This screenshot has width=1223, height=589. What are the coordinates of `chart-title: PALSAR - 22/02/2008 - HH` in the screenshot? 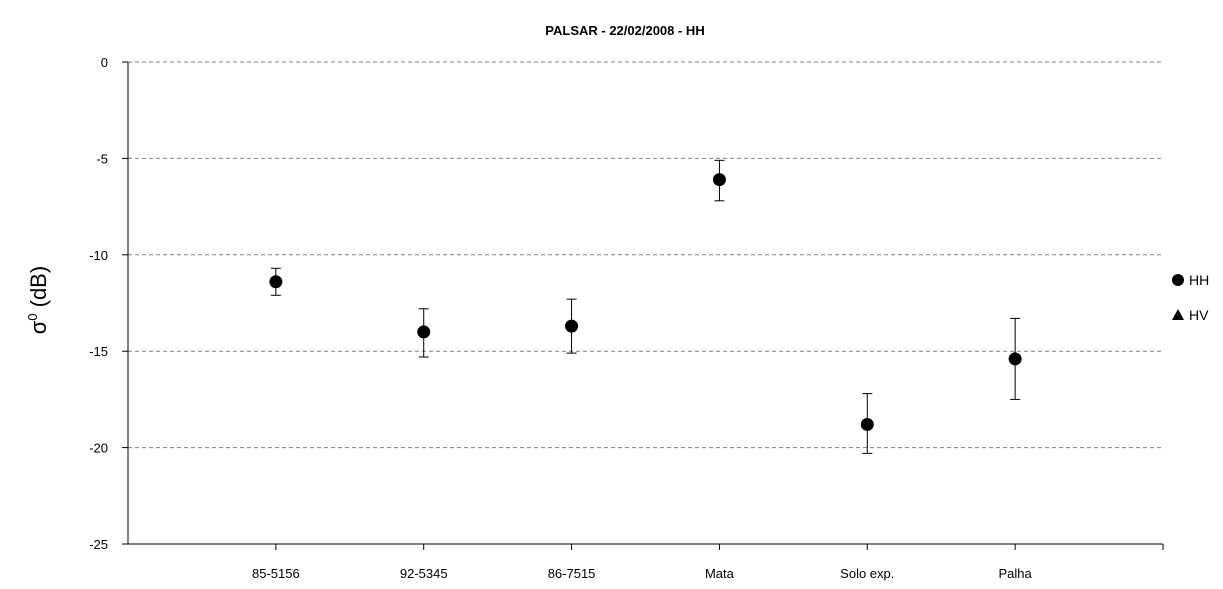 It's located at (624, 30).